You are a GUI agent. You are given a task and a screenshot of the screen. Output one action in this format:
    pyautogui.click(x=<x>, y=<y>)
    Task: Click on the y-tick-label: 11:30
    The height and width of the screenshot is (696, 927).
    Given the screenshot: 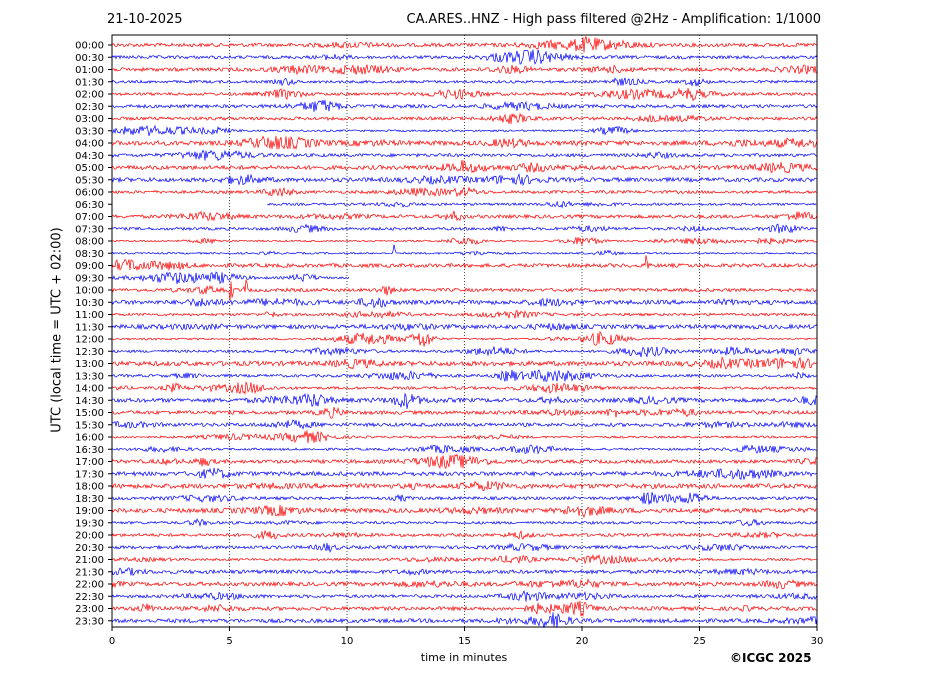 What is the action you would take?
    pyautogui.click(x=89, y=327)
    